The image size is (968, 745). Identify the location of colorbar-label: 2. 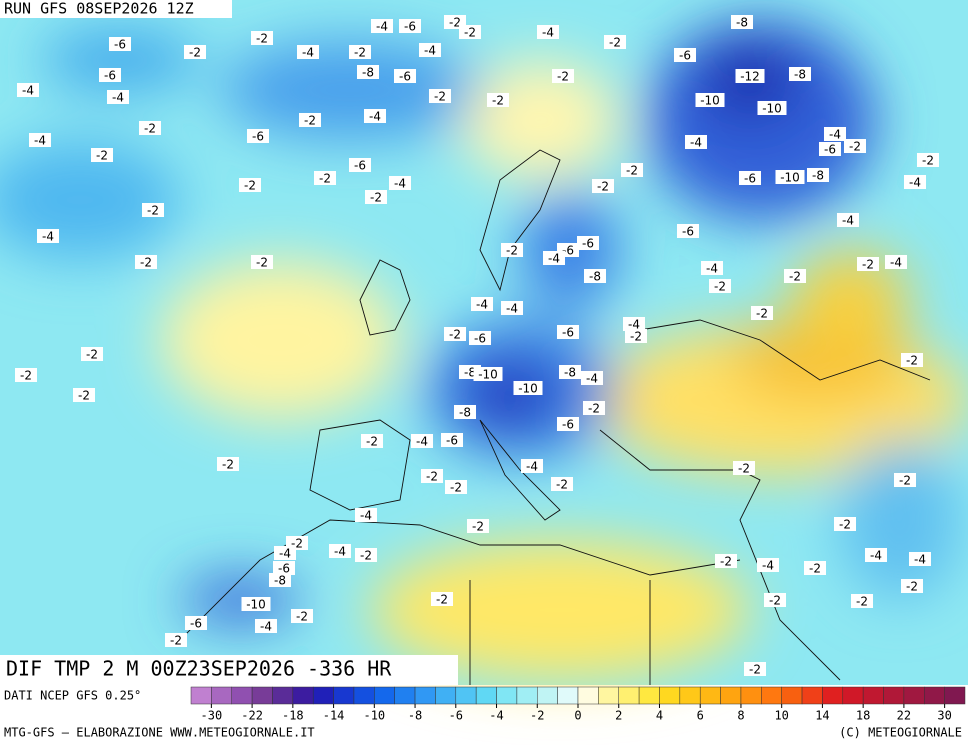
(618, 716).